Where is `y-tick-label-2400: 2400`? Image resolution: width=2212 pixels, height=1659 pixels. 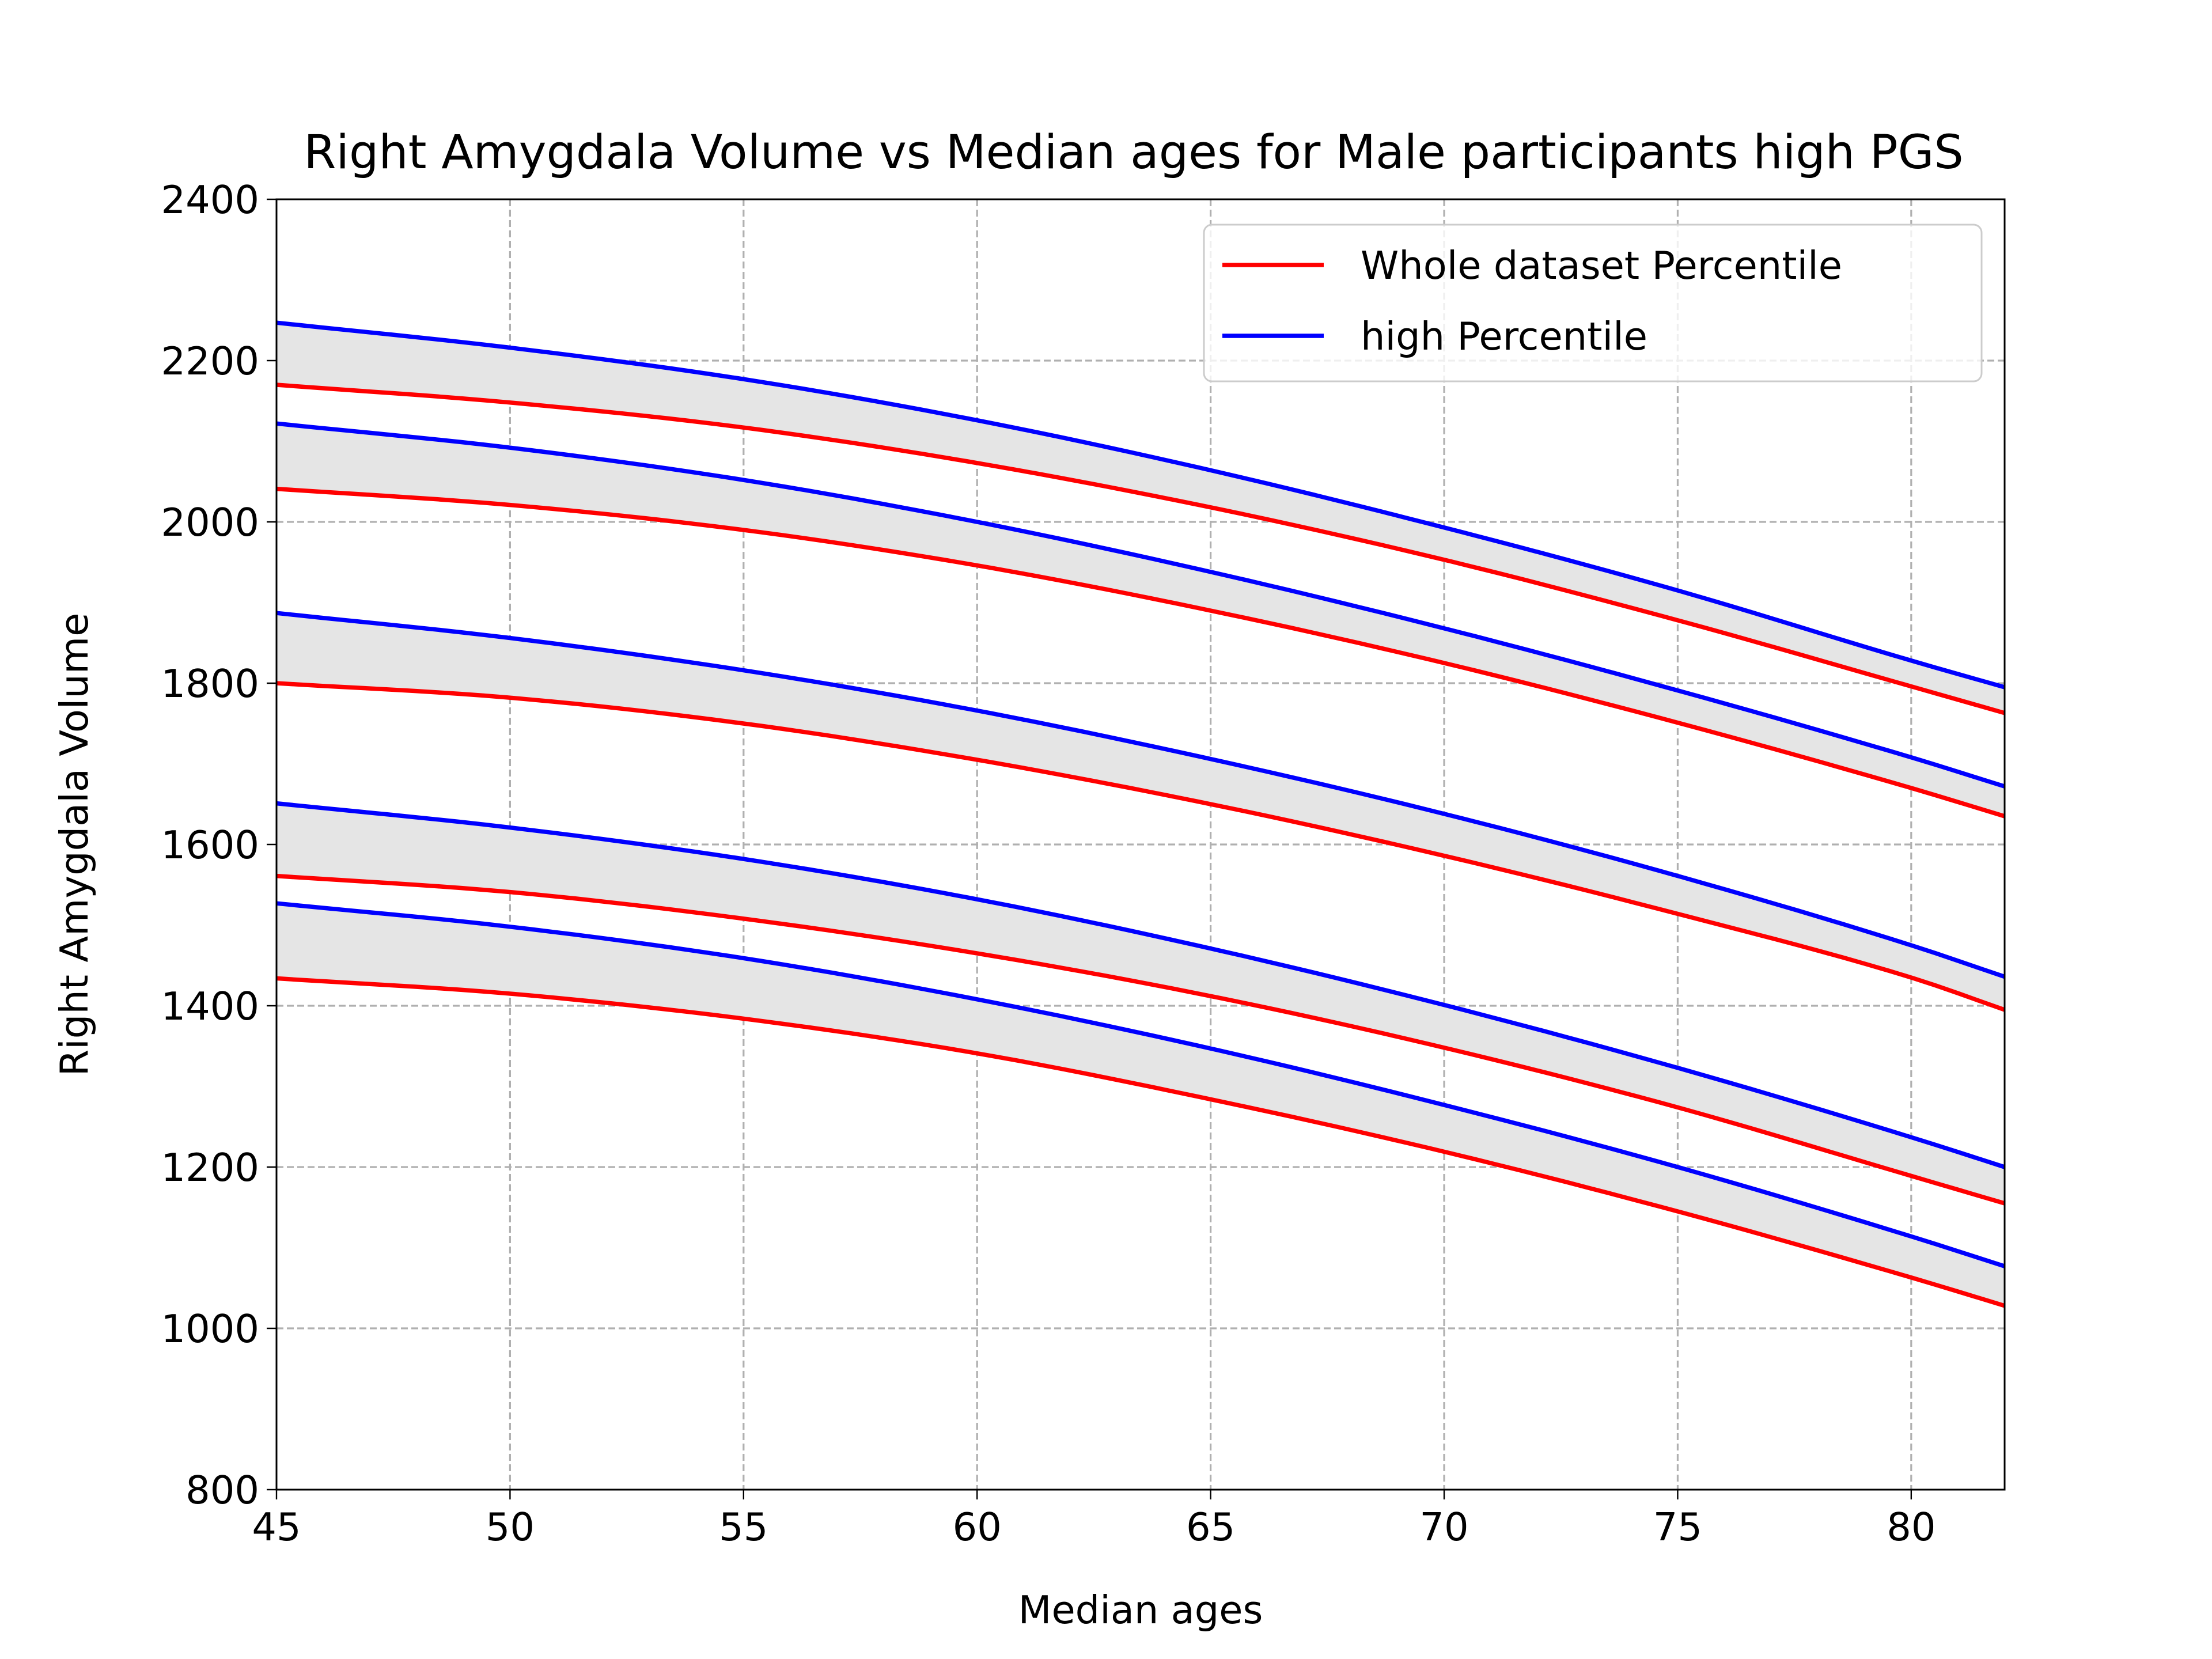 y-tick-label-2400: 2400 is located at coordinates (210, 199).